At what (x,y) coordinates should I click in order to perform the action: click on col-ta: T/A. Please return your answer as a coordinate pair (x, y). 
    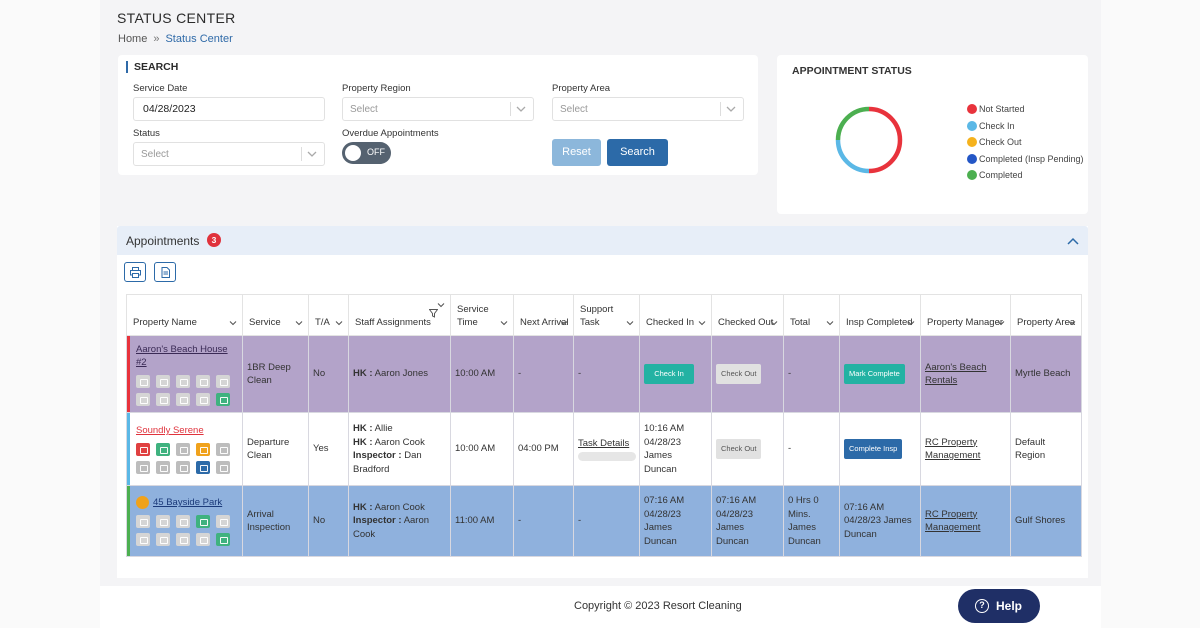
    Looking at the image, I should click on (328, 315).